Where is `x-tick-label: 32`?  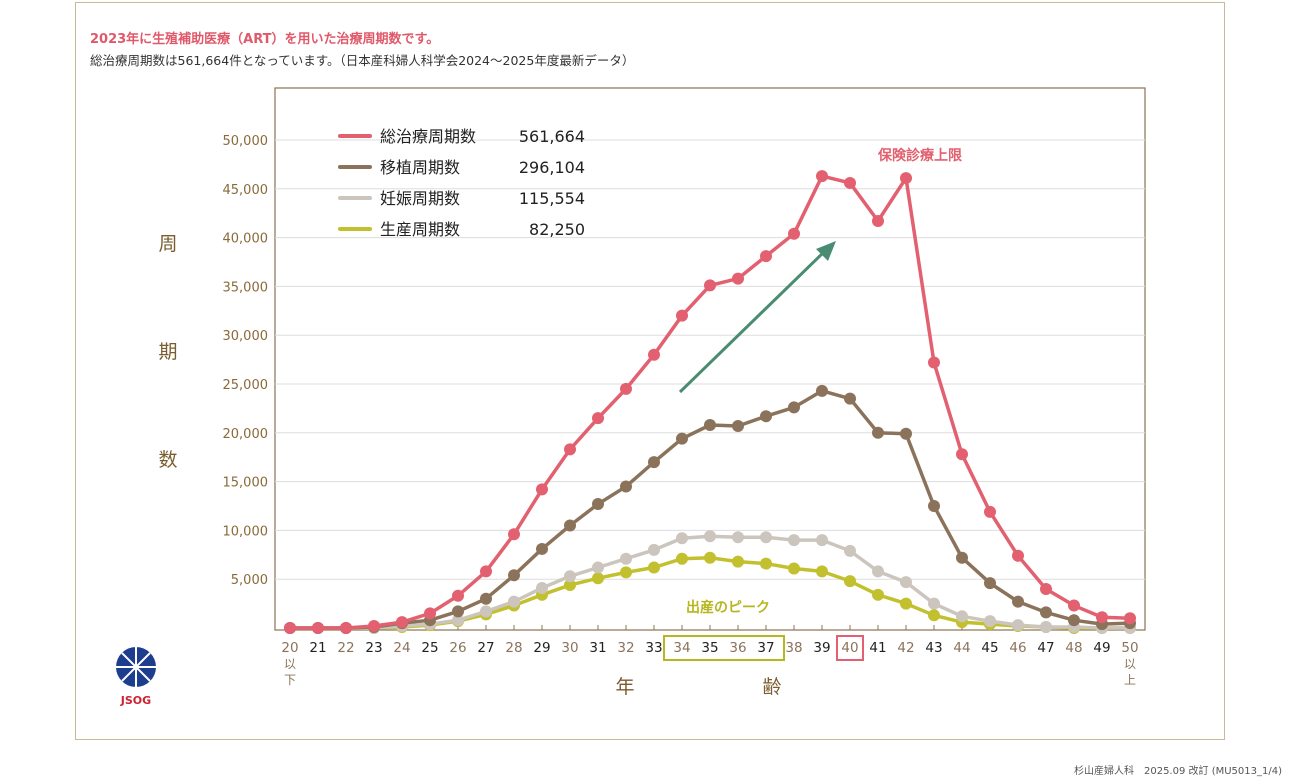
x-tick-label: 32 is located at coordinates (625, 648).